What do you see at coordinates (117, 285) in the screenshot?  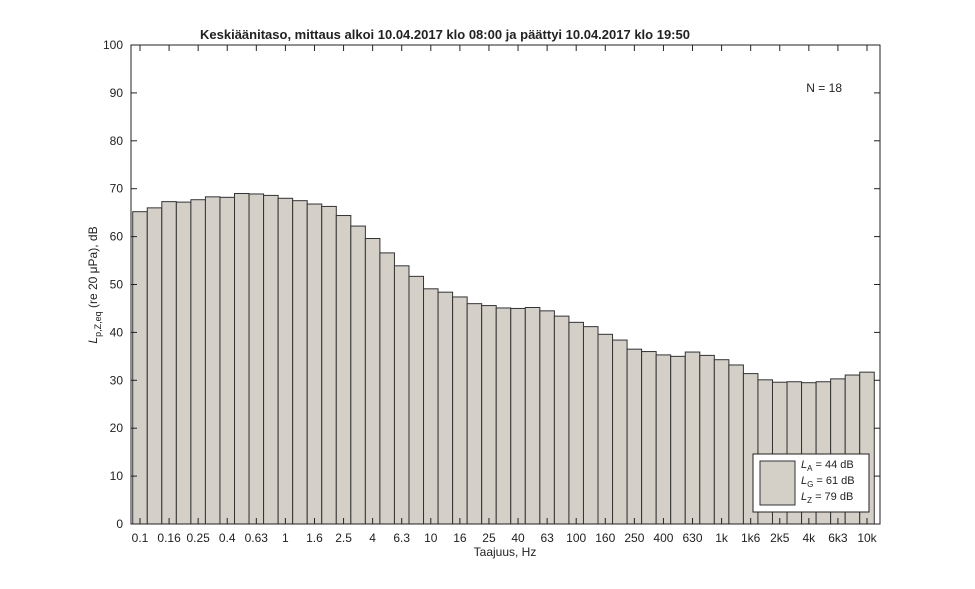 I see `y-tick-label: 50` at bounding box center [117, 285].